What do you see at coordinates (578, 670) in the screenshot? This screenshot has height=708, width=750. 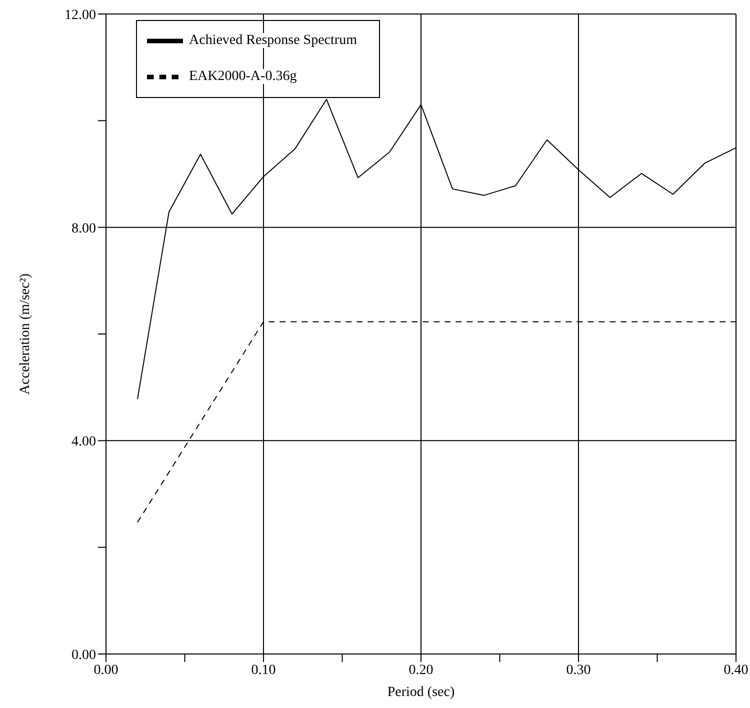 I see `x-tick-label: 0.30` at bounding box center [578, 670].